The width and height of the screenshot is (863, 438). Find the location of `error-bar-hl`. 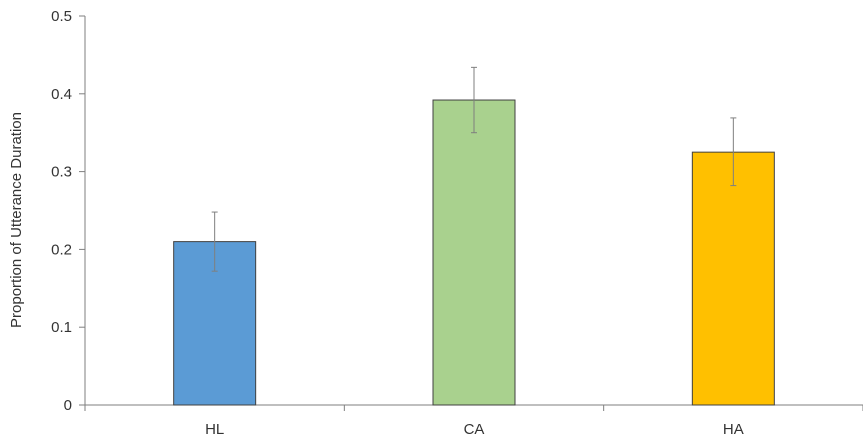

error-bar-hl is located at coordinates (214, 241).